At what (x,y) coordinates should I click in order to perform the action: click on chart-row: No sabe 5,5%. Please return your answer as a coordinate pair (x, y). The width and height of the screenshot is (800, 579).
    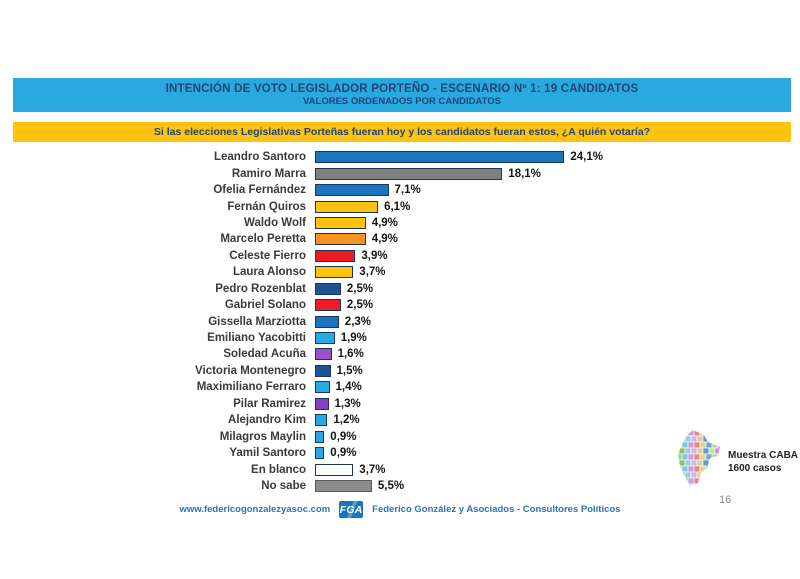
    Looking at the image, I should click on (340, 486).